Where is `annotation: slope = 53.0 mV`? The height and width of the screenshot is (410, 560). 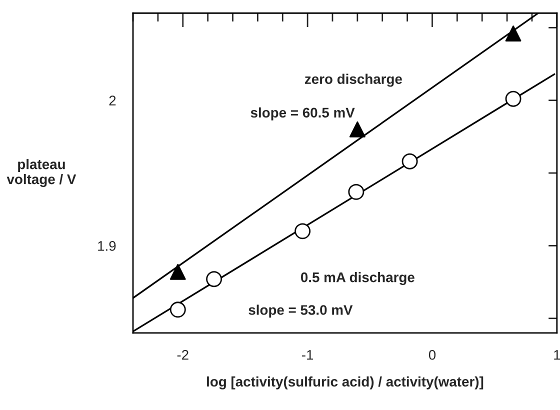
annotation: slope = 53.0 mV is located at coordinates (300, 311).